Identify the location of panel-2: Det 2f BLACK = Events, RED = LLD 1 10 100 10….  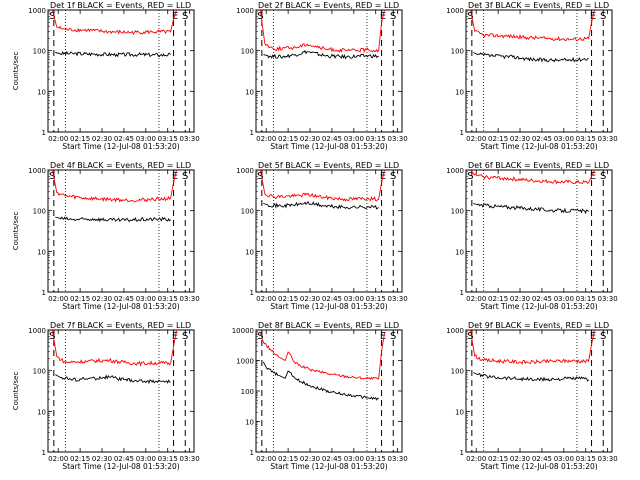
(322, 76).